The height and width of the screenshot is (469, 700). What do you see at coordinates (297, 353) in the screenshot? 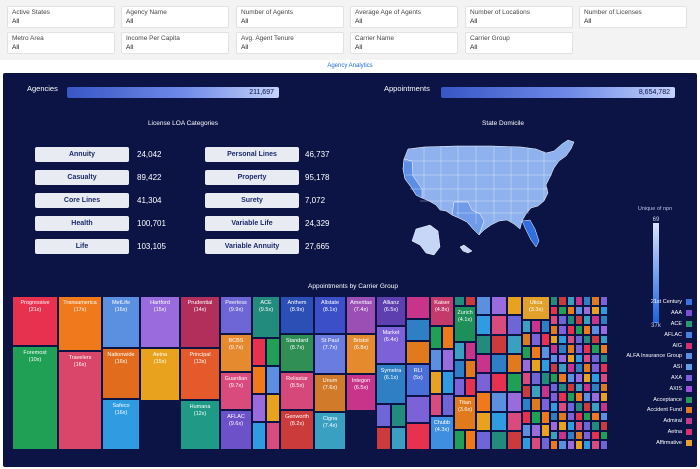
I see `treemap-tile-standard: Standard (8.7x)` at bounding box center [297, 353].